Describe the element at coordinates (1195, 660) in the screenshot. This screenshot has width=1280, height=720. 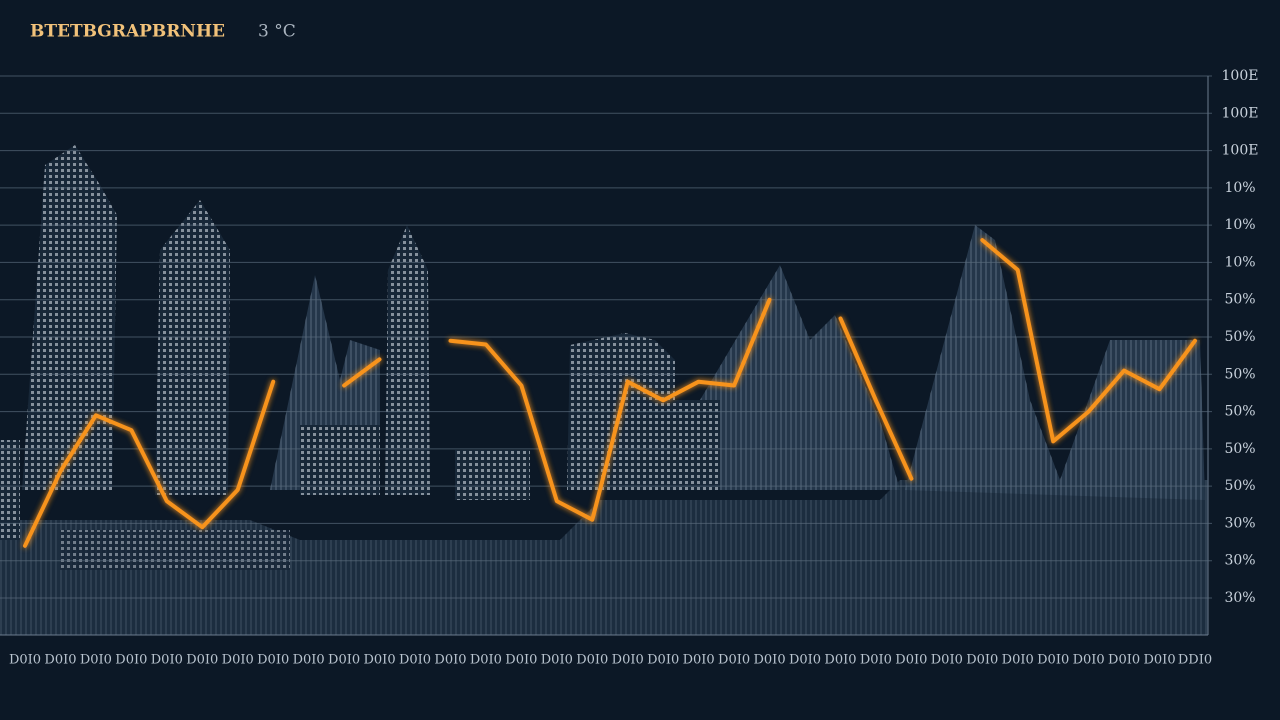
I see `x-tick-label: DDI0` at that location.